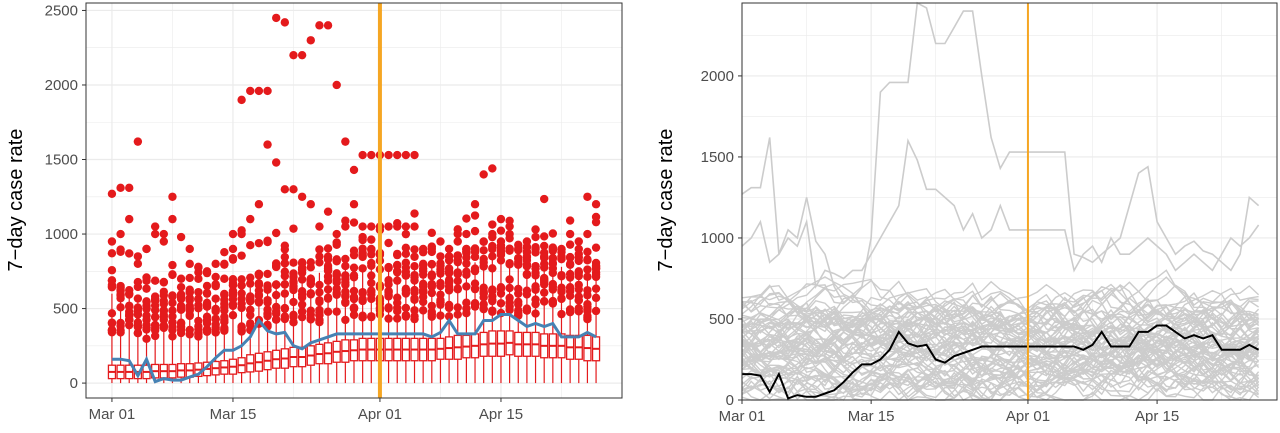 This screenshot has height=433, width=1280. I want to click on y-tick-label: 500, so click(65, 309).